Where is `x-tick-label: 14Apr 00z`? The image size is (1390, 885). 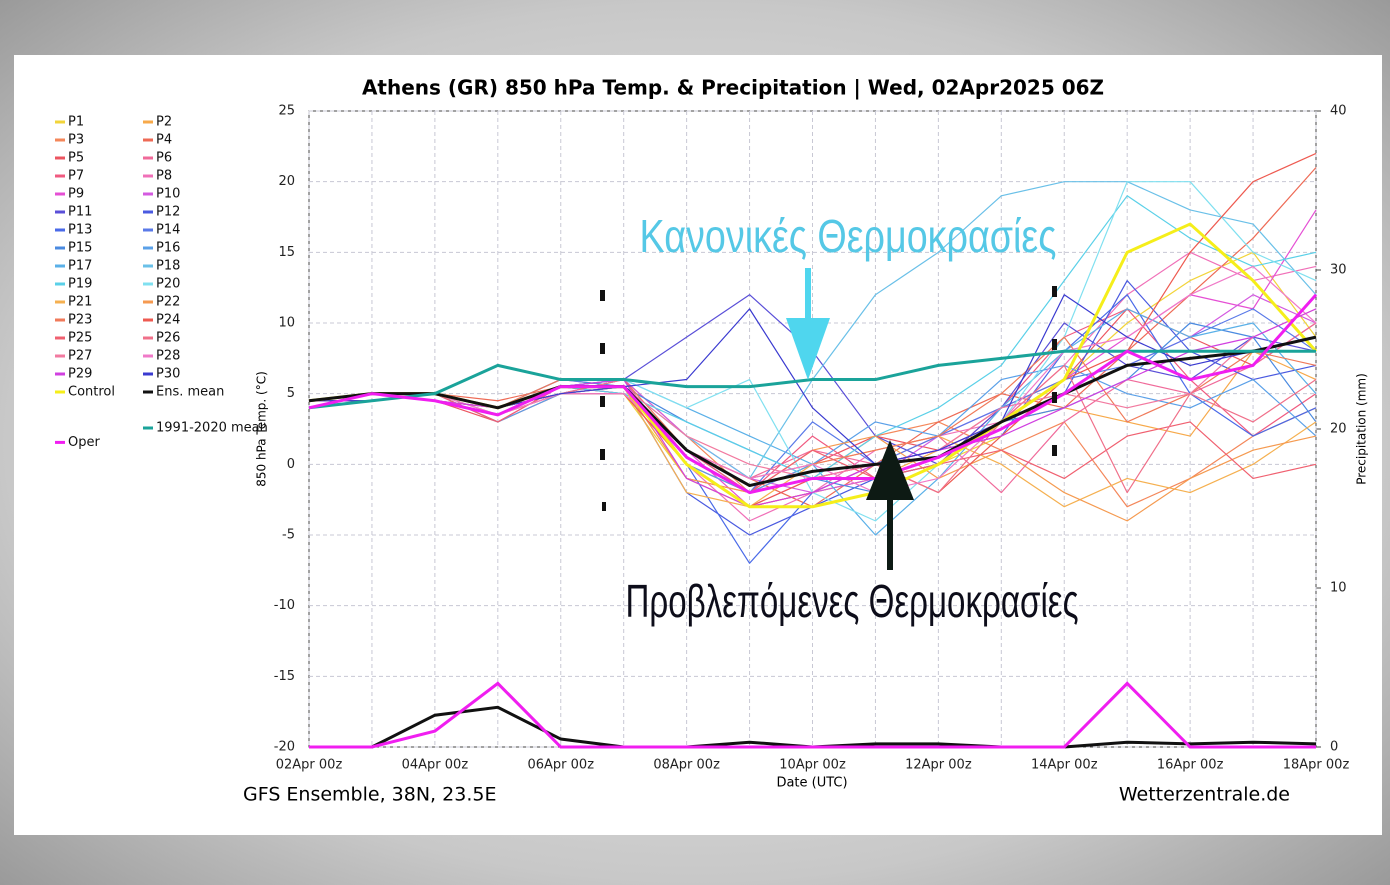
x-tick-label: 14Apr 00z is located at coordinates (1064, 765).